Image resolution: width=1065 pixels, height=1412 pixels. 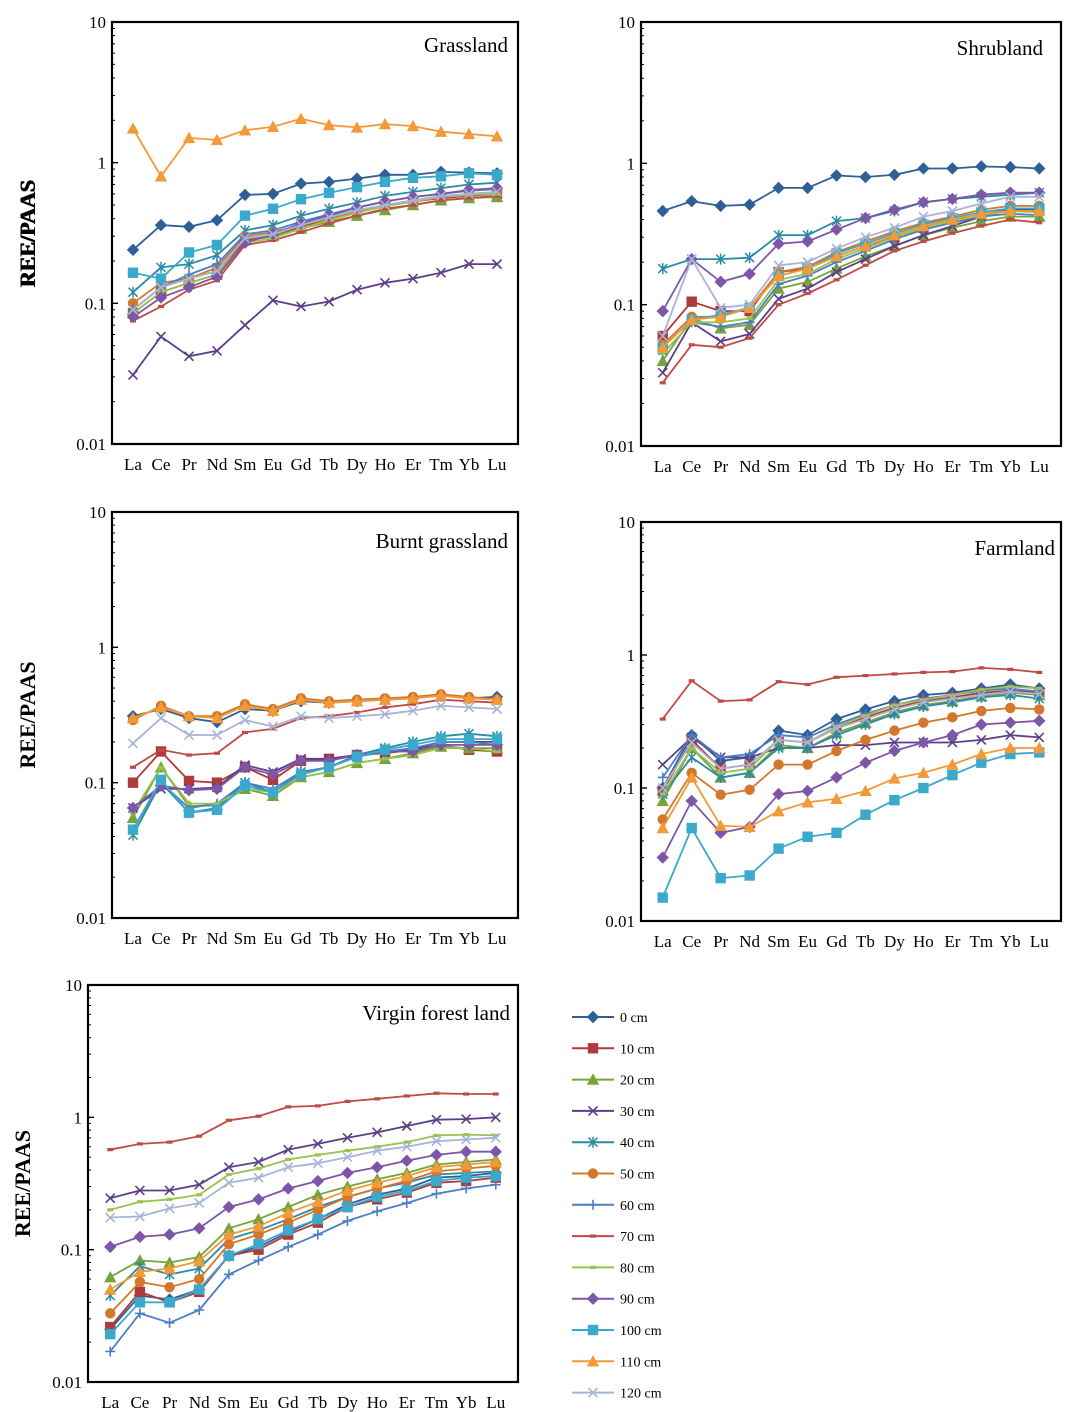 What do you see at coordinates (982, 466) in the screenshot?
I see `x-tick-label: Tm` at bounding box center [982, 466].